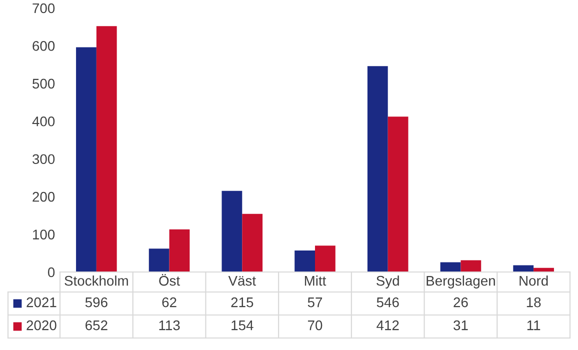 This screenshot has width=578, height=350. Describe the element at coordinates (387, 282) in the screenshot. I see `x-tick-label: Syd` at that location.